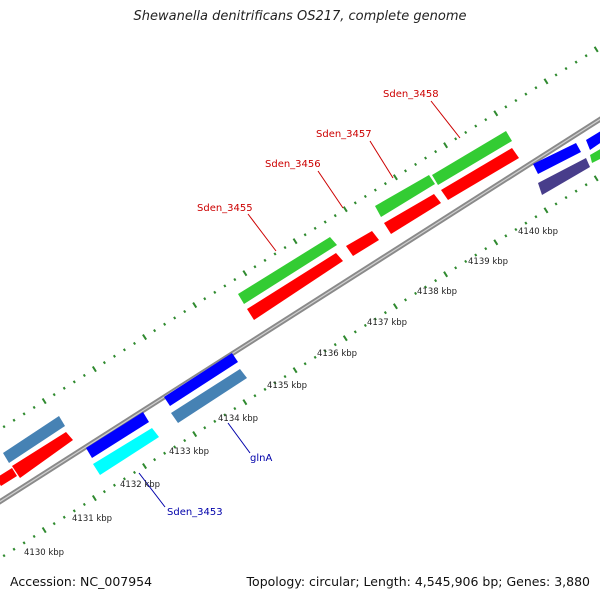 Image resolution: width=600 pixels, height=600 pixels. Describe the element at coordinates (488, 262) in the screenshot. I see `scale-label: 4139 kbp` at that location.